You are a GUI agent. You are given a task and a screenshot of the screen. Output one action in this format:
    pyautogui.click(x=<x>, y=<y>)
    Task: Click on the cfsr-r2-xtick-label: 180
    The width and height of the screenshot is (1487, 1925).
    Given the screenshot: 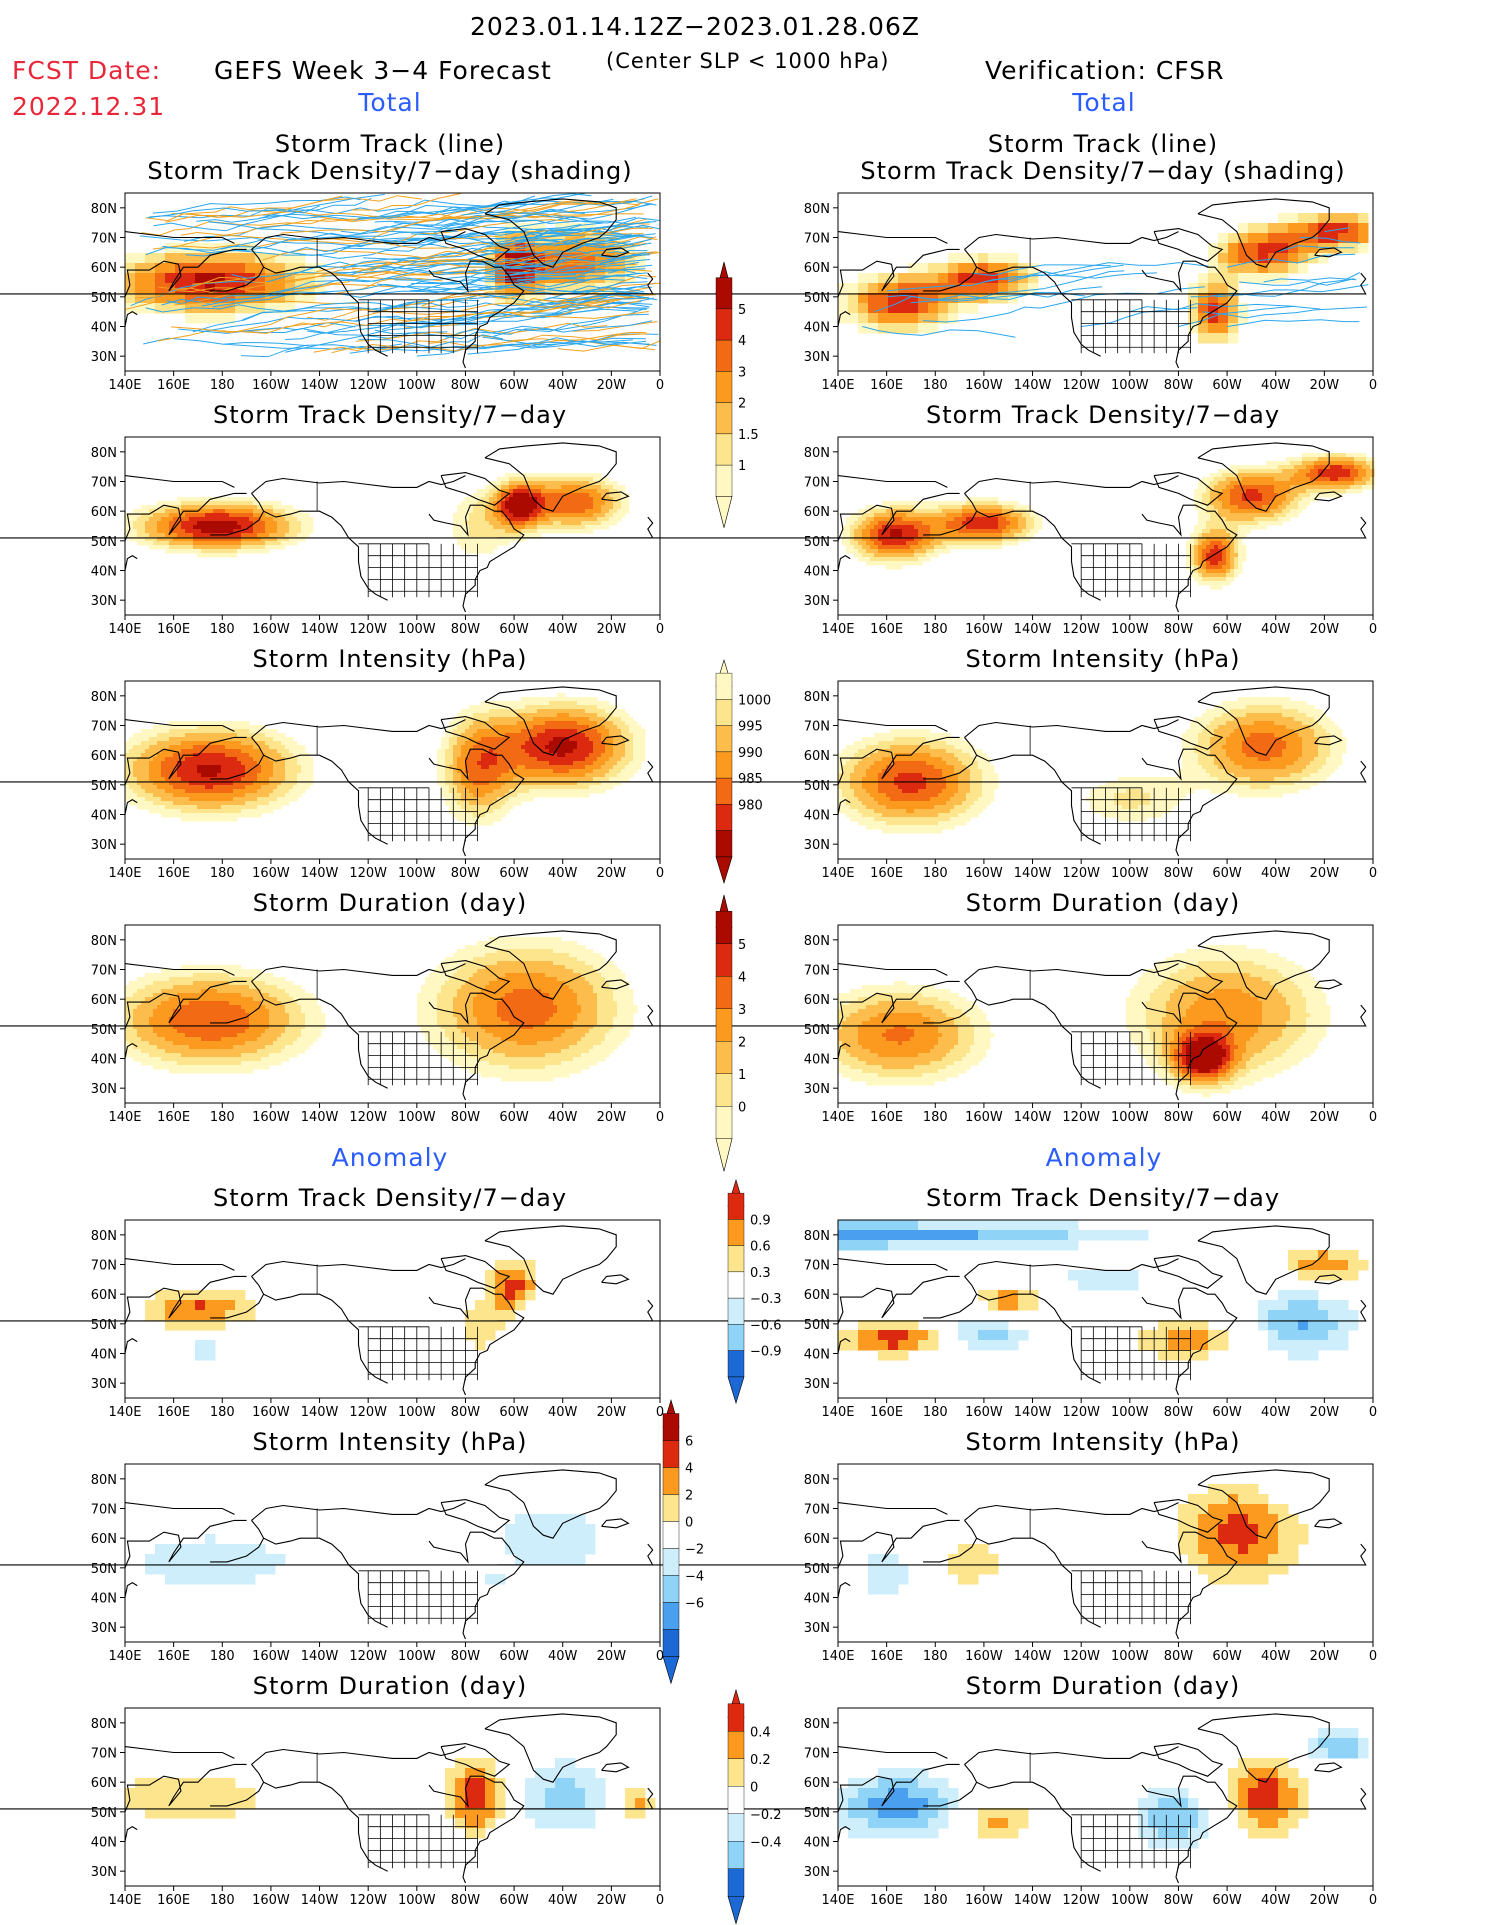 What is the action you would take?
    pyautogui.click(x=935, y=629)
    